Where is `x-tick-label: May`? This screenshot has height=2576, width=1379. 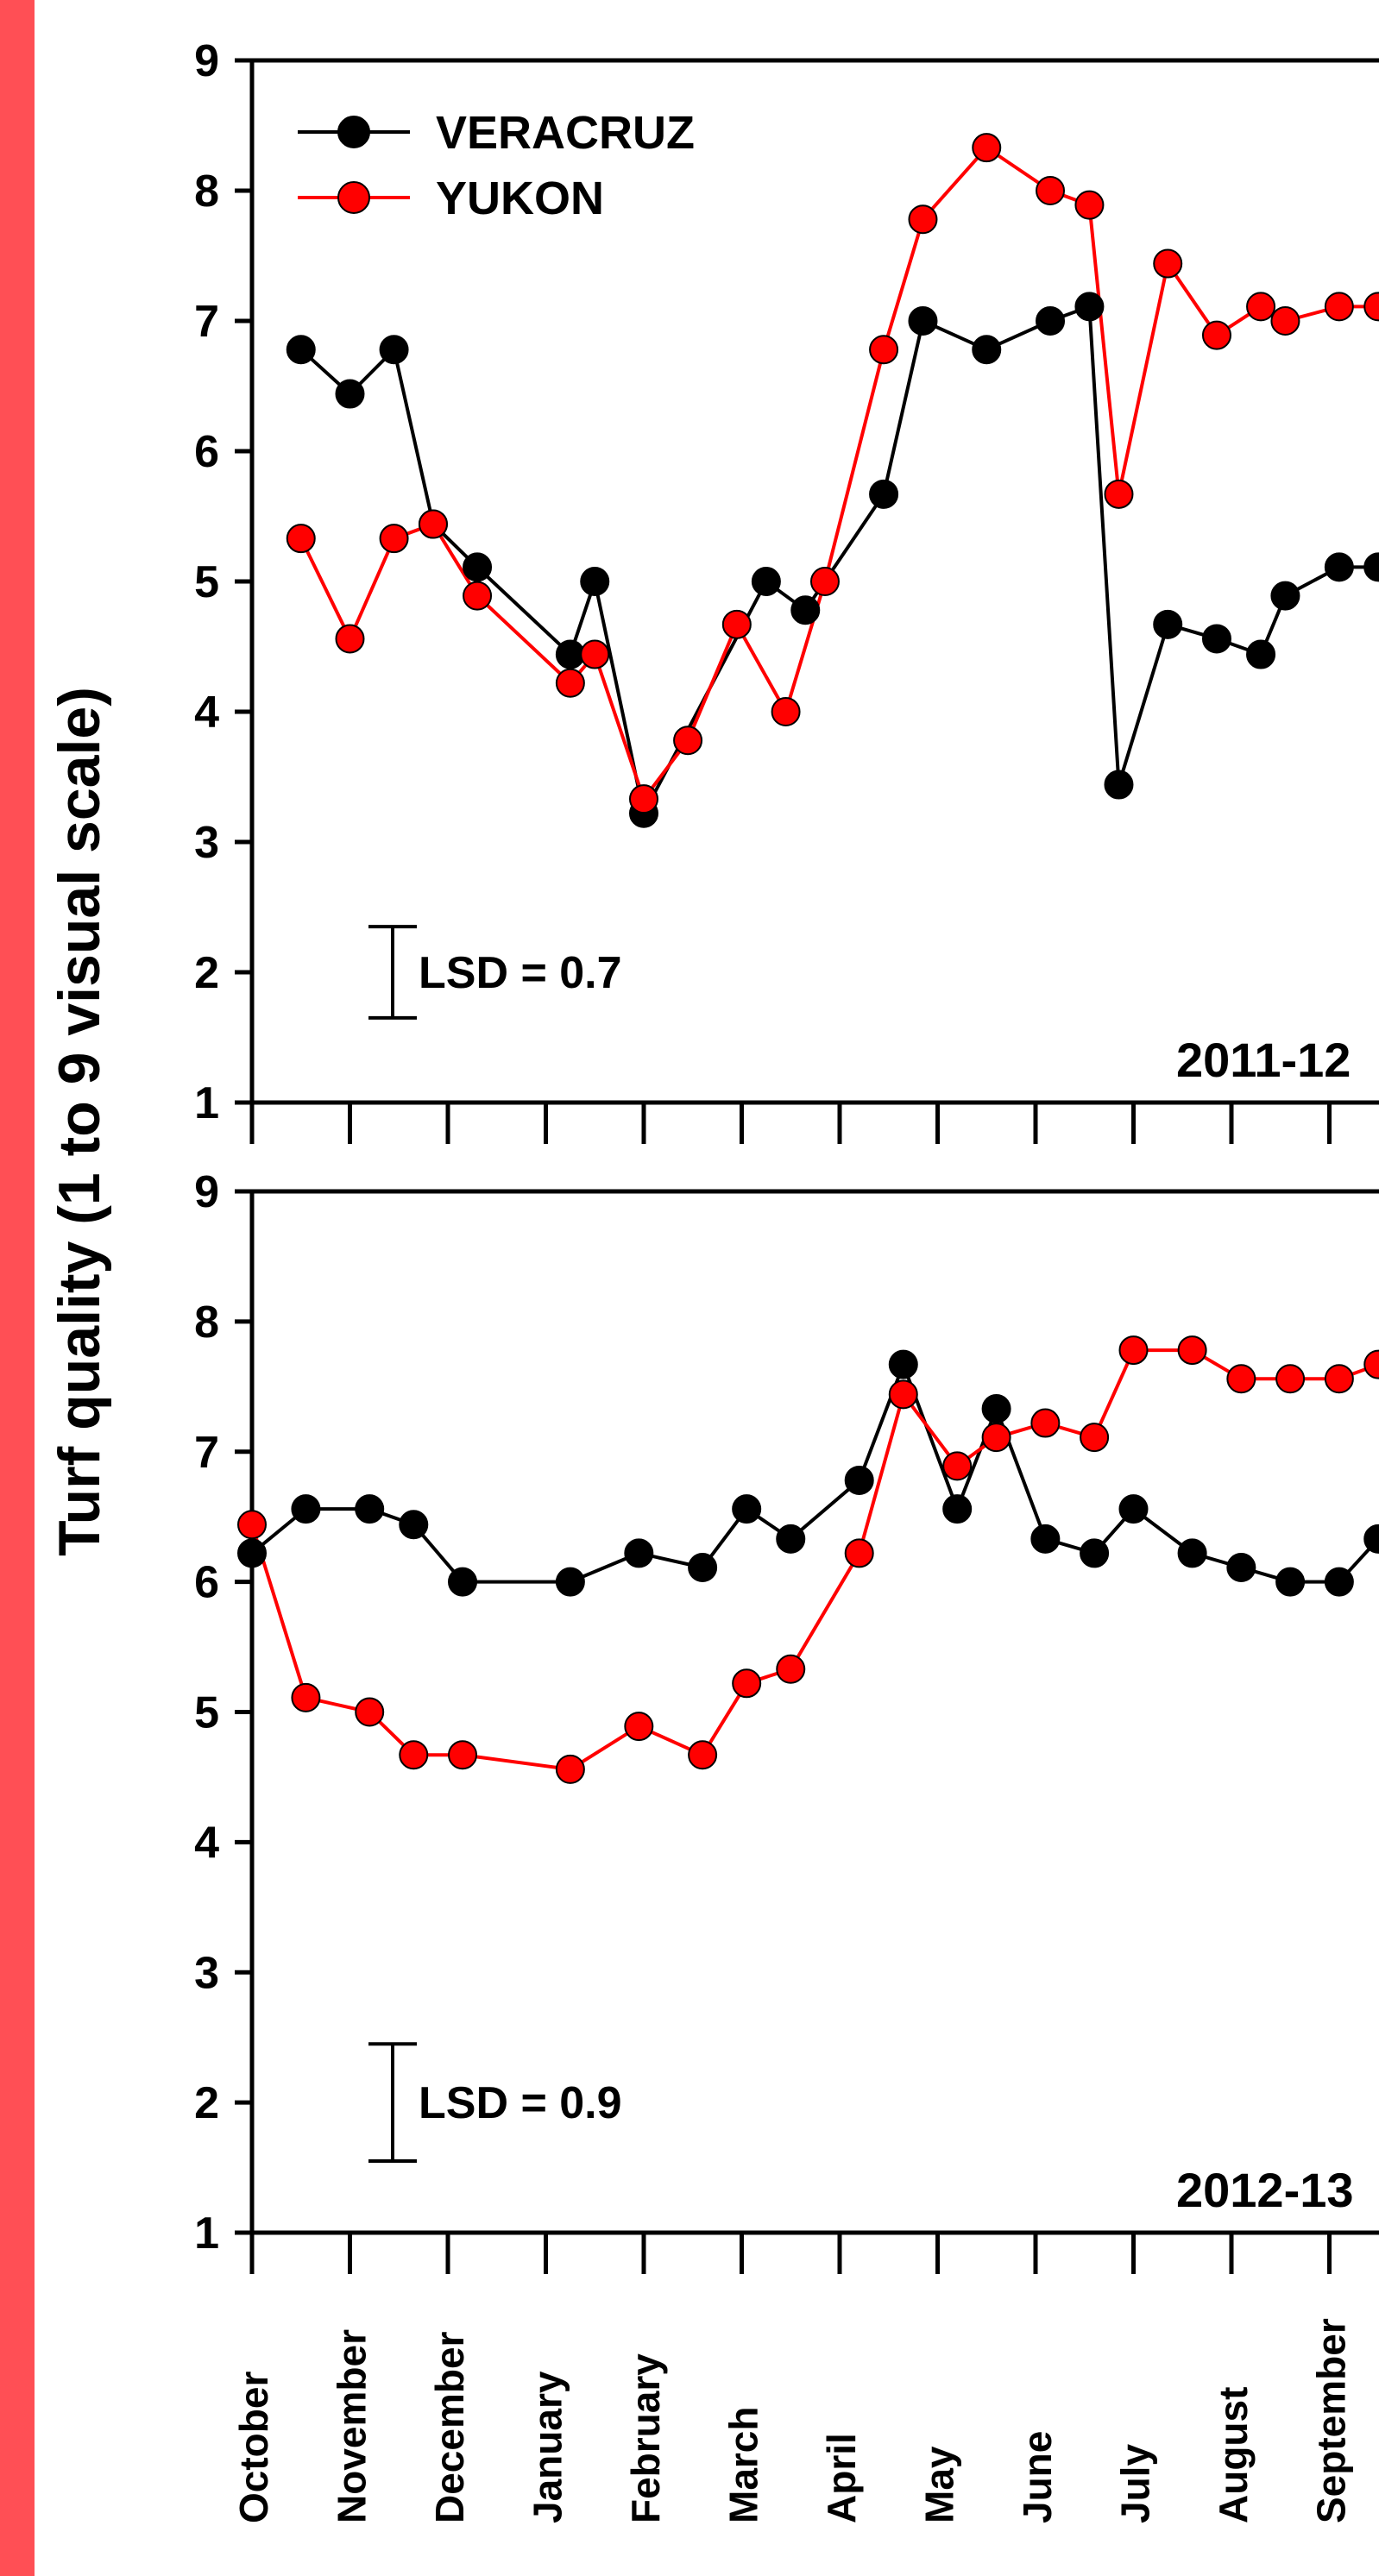
x-tick-label: May is located at coordinates (939, 2484).